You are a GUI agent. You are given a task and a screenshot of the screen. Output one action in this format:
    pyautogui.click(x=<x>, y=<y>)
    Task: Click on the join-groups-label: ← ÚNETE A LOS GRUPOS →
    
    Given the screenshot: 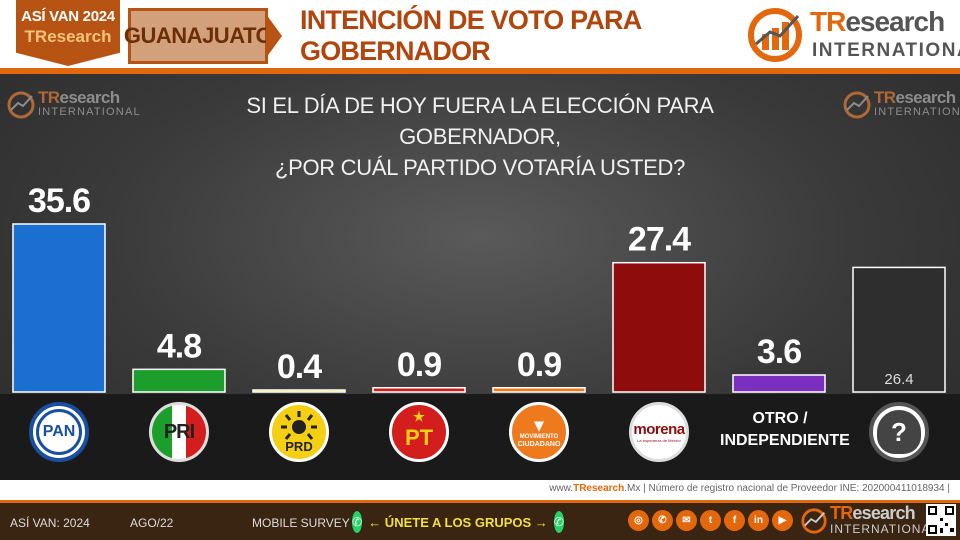 What is the action you would take?
    pyautogui.click(x=458, y=522)
    